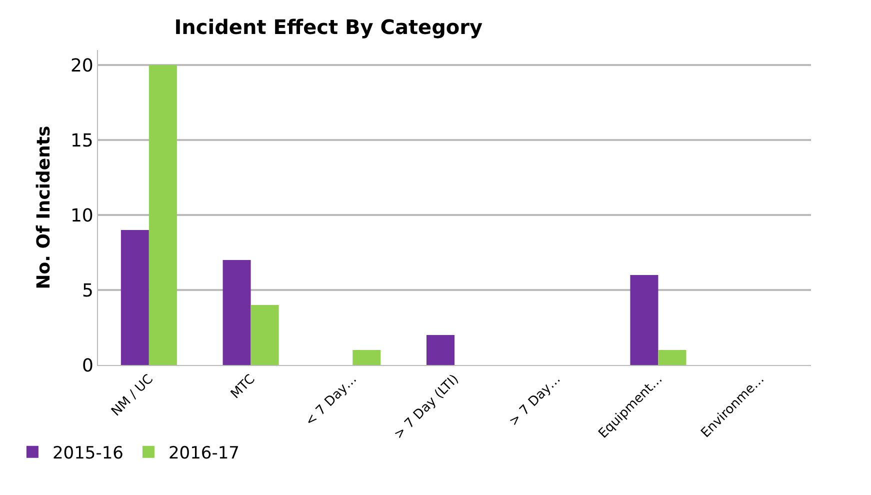 The height and width of the screenshot is (495, 871). I want to click on y-tick-label: 5, so click(88, 291).